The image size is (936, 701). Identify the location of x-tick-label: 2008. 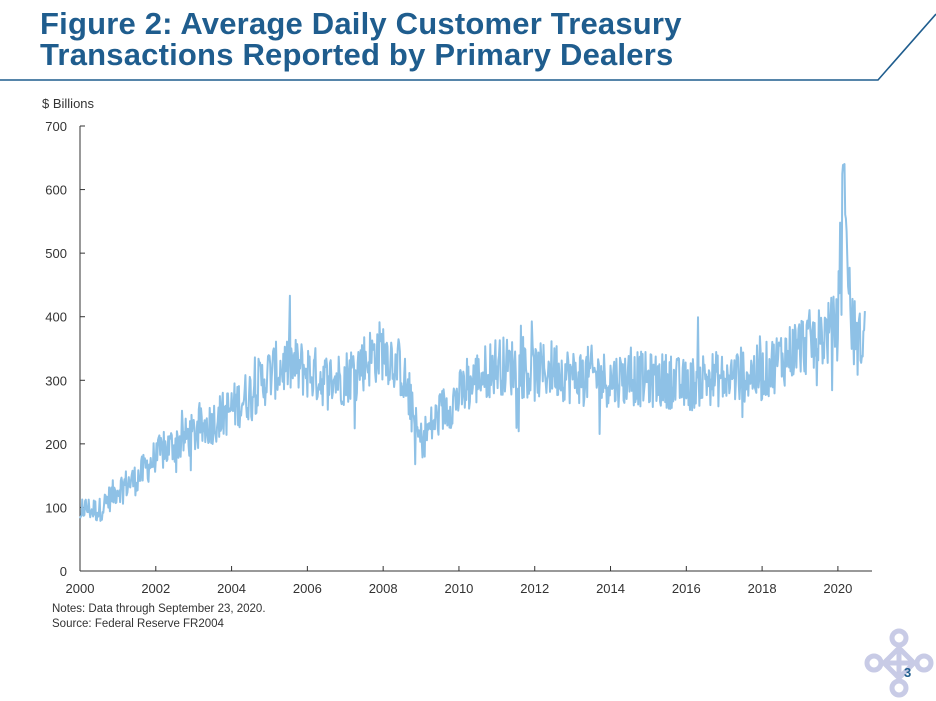
(383, 588).